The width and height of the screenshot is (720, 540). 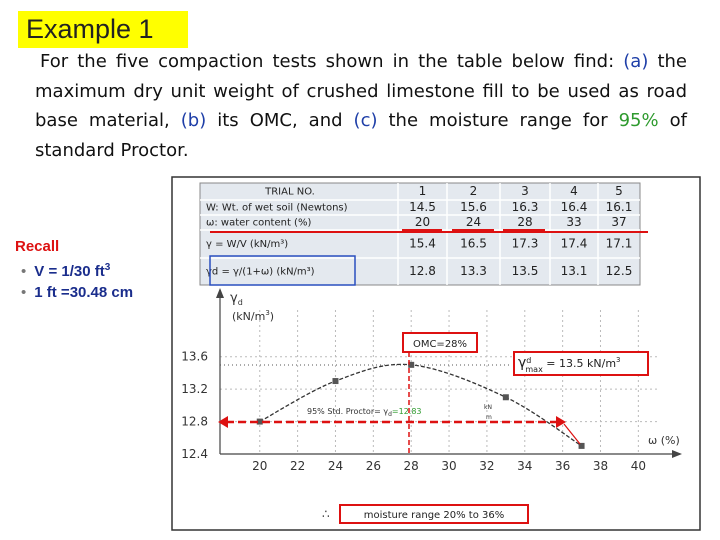 What do you see at coordinates (411, 466) in the screenshot?
I see `x-tick-label: 28` at bounding box center [411, 466].